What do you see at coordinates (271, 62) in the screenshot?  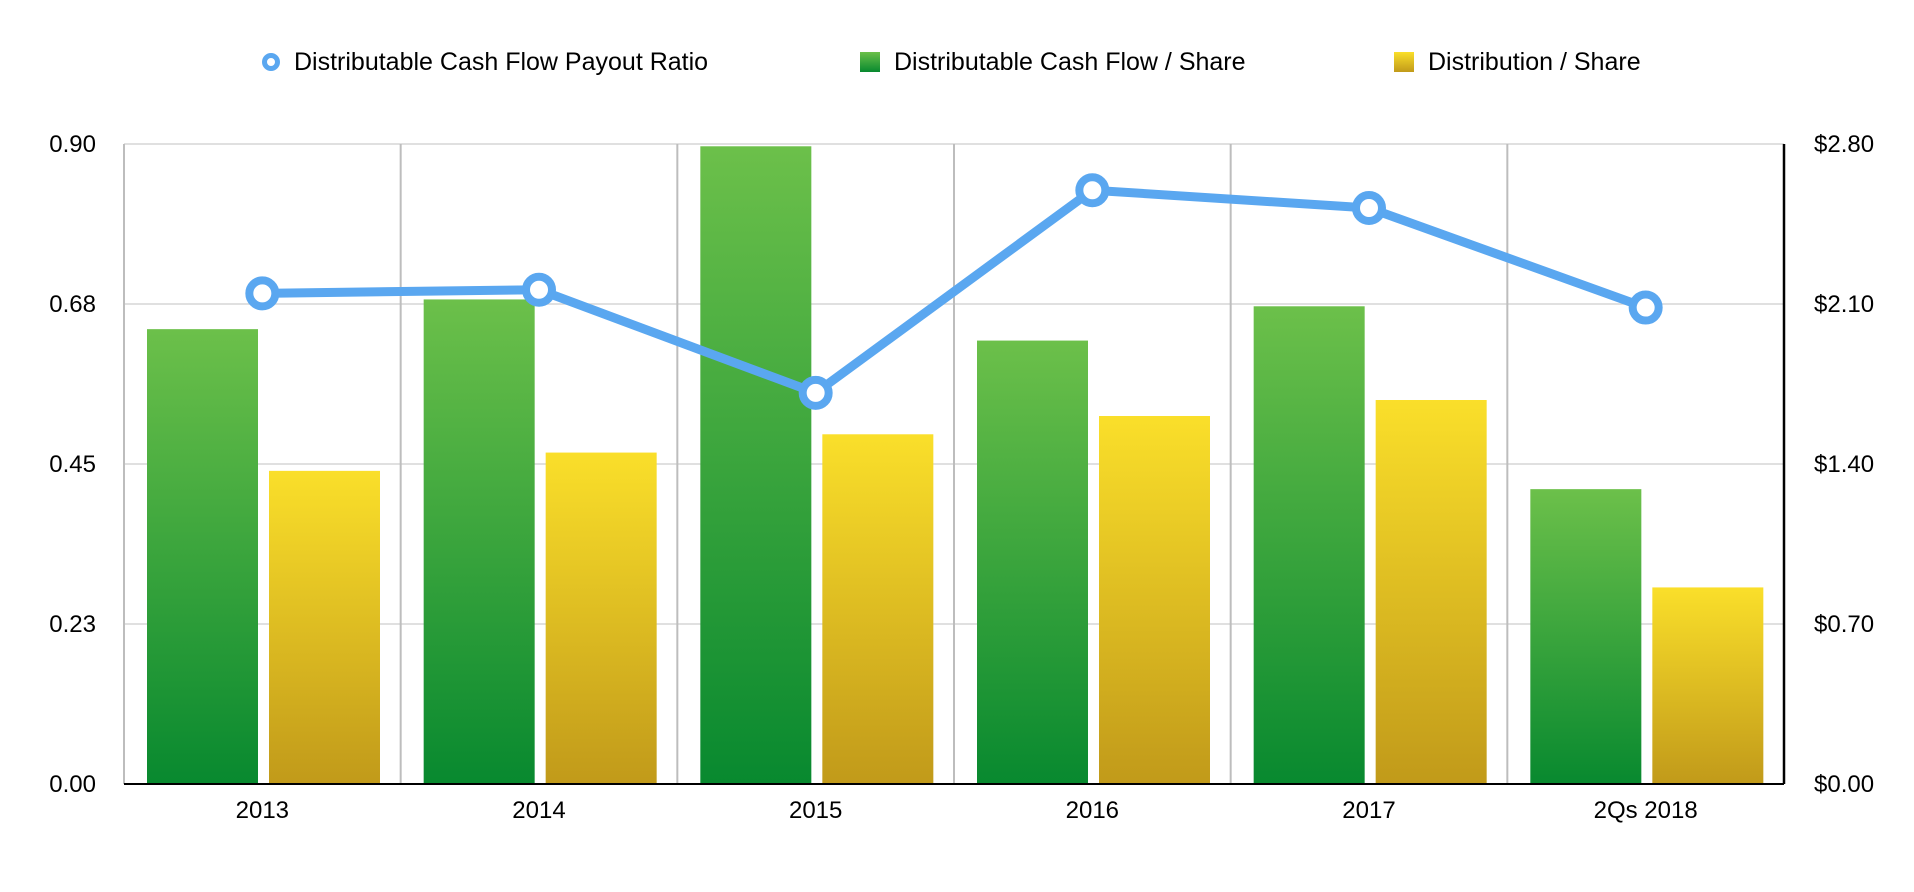 I see `legend-line-marker-icon` at bounding box center [271, 62].